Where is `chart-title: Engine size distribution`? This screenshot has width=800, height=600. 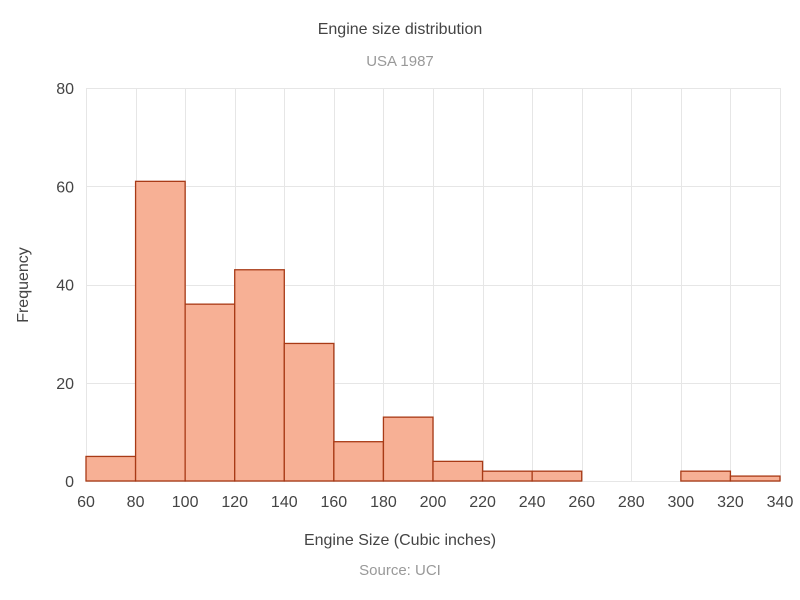 chart-title: Engine size distribution is located at coordinates (400, 29).